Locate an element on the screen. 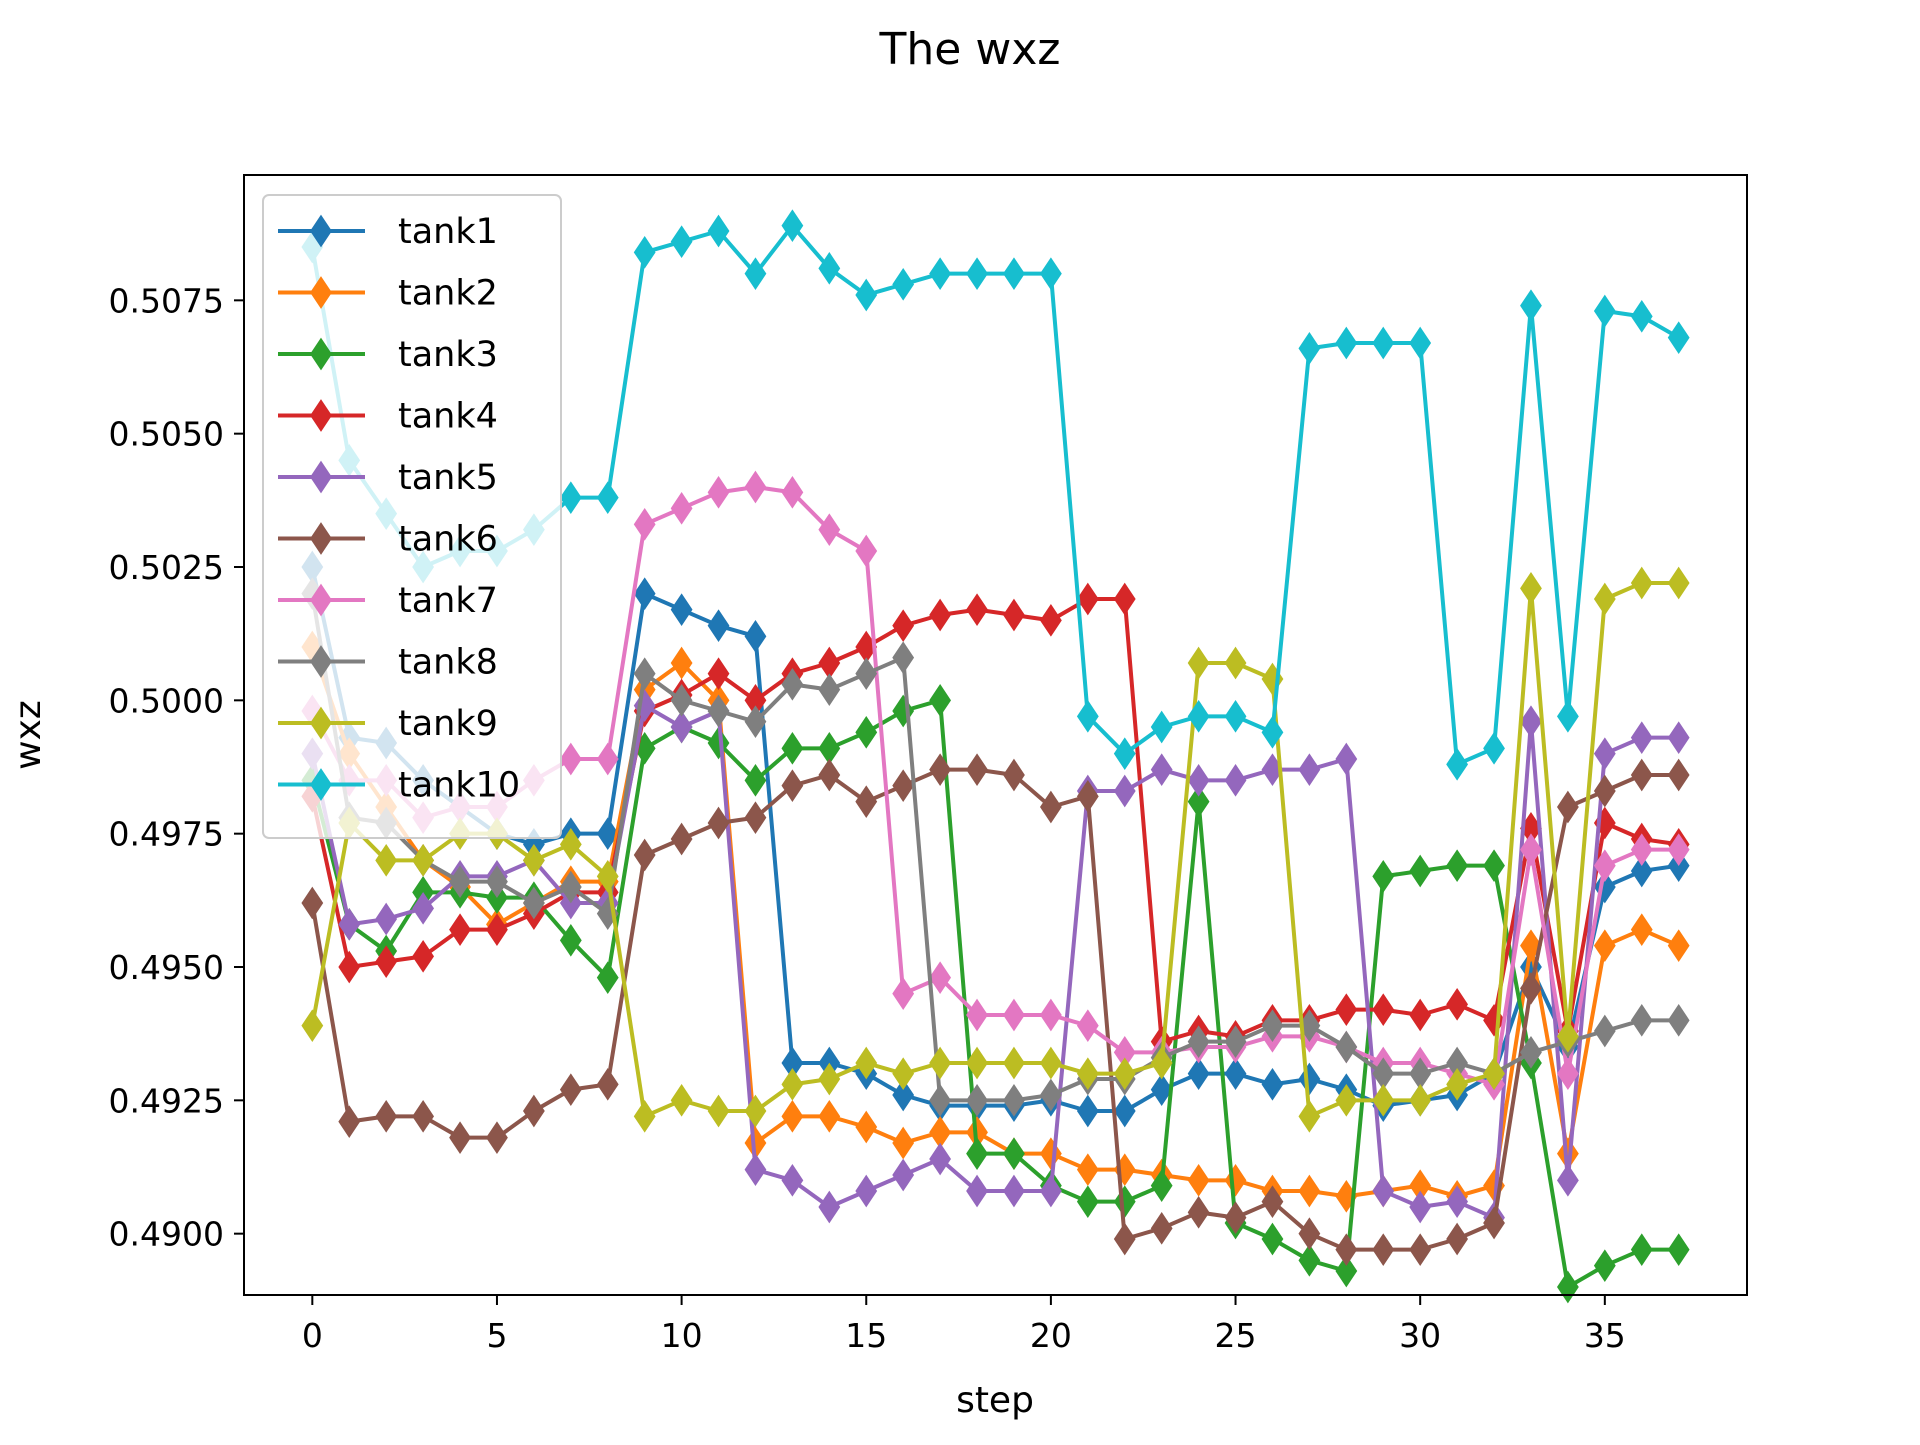  legend-label: tank3 is located at coordinates (448, 355).